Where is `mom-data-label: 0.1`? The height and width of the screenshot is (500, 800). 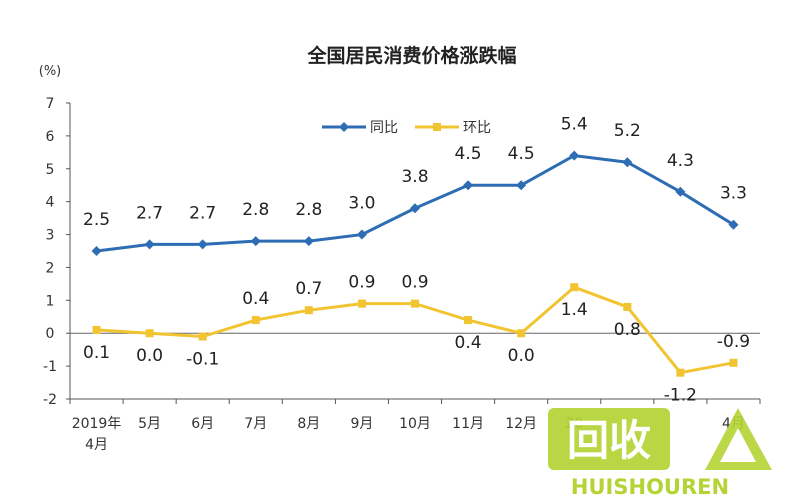 mom-data-label: 0.1 is located at coordinates (96, 353).